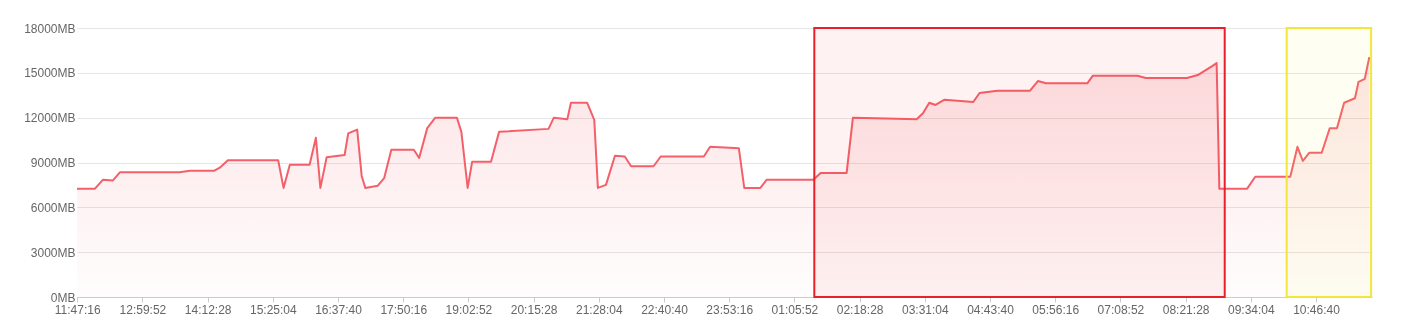  What do you see at coordinates (730, 309) in the screenshot?
I see `x-tick-label: 23:53:16` at bounding box center [730, 309].